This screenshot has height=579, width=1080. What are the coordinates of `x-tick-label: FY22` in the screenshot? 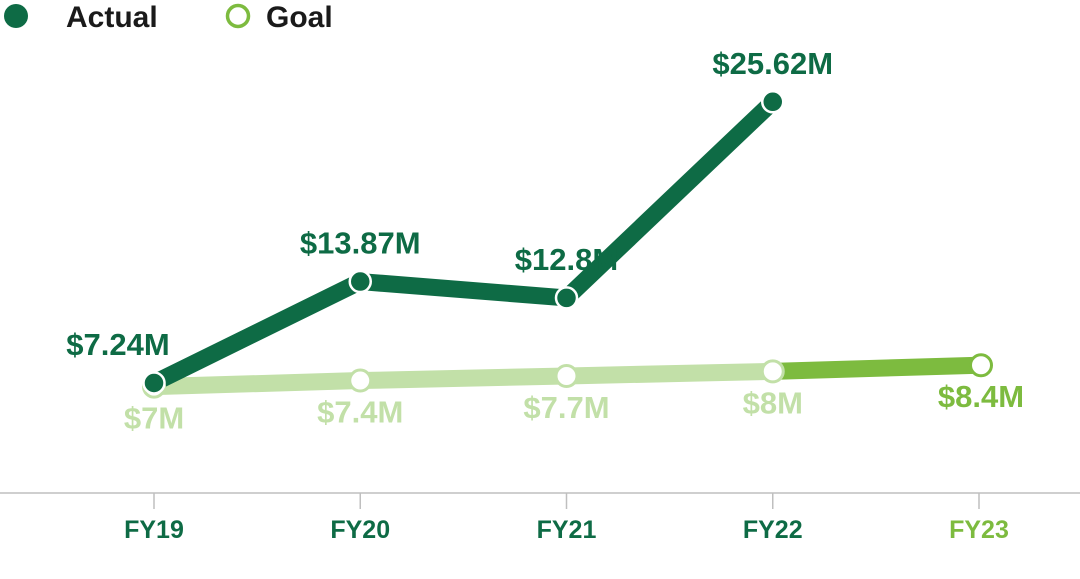 It's located at (773, 530).